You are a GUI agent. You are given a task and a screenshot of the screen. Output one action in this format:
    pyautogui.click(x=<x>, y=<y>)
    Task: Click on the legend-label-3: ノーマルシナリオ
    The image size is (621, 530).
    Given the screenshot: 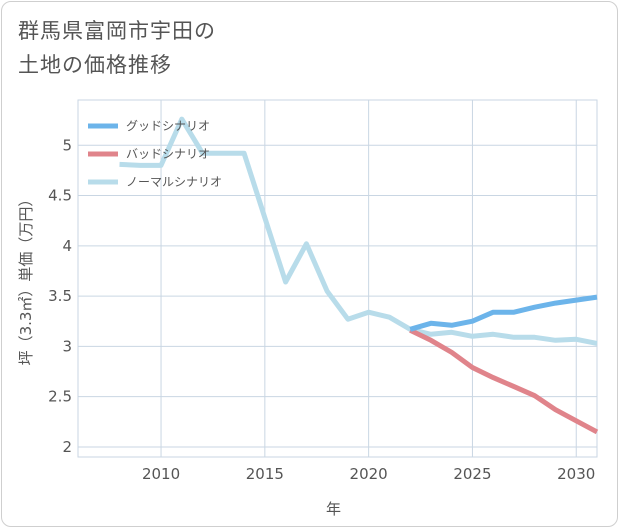 What is the action you would take?
    pyautogui.click(x=174, y=182)
    